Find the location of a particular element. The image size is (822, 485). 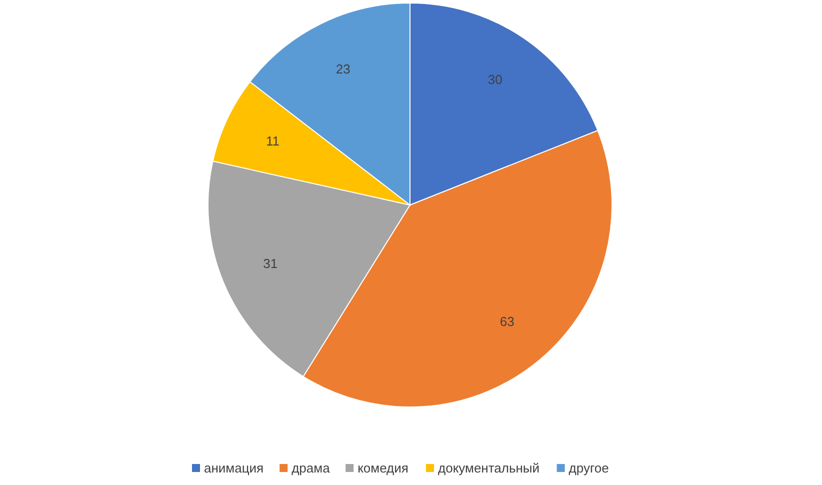

legend-label: драма is located at coordinates (311, 468).